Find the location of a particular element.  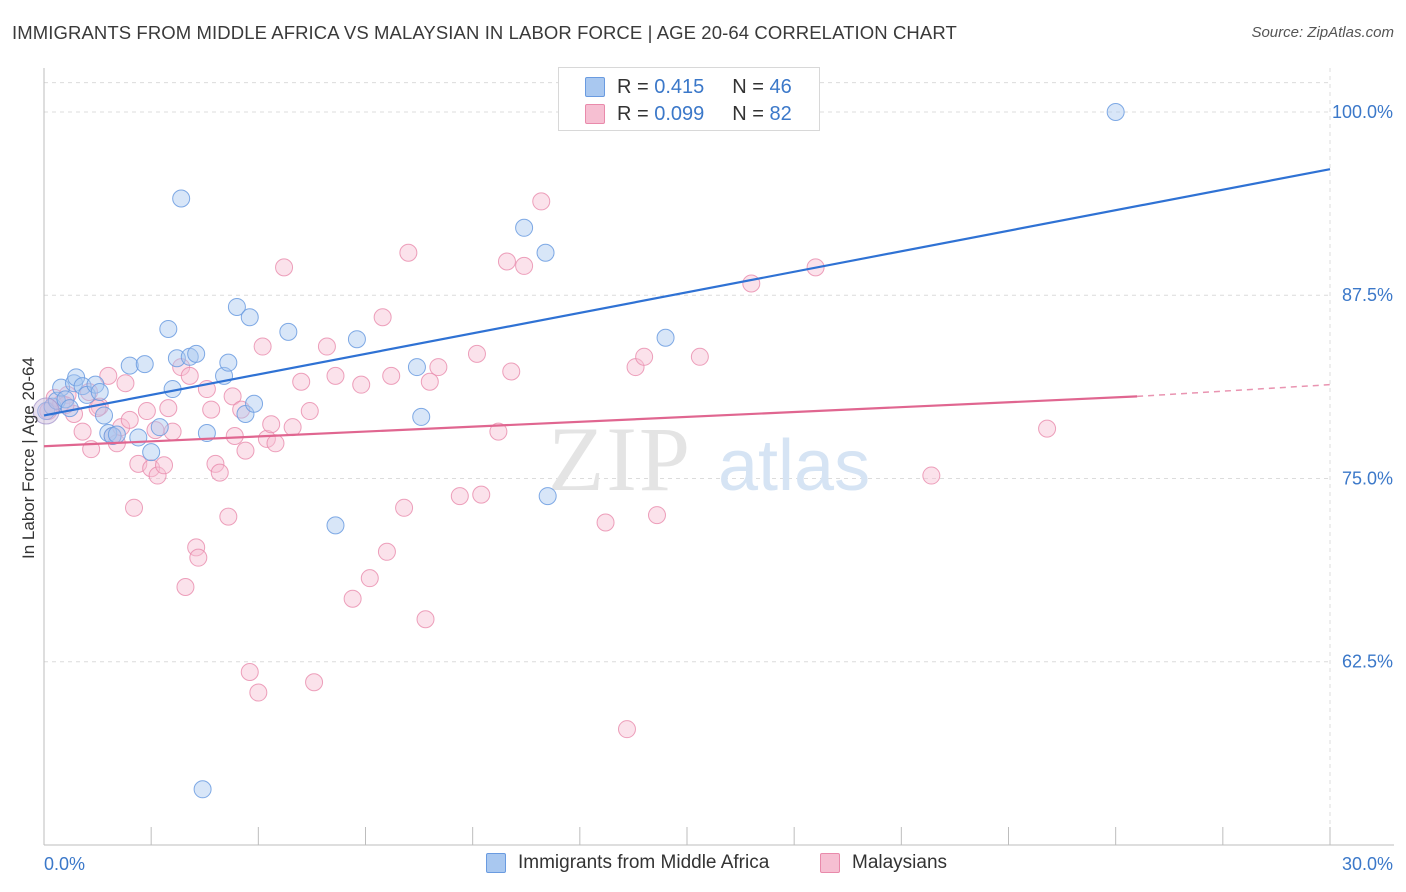

y-tick-label: 100.0% is located at coordinates (1362, 112).